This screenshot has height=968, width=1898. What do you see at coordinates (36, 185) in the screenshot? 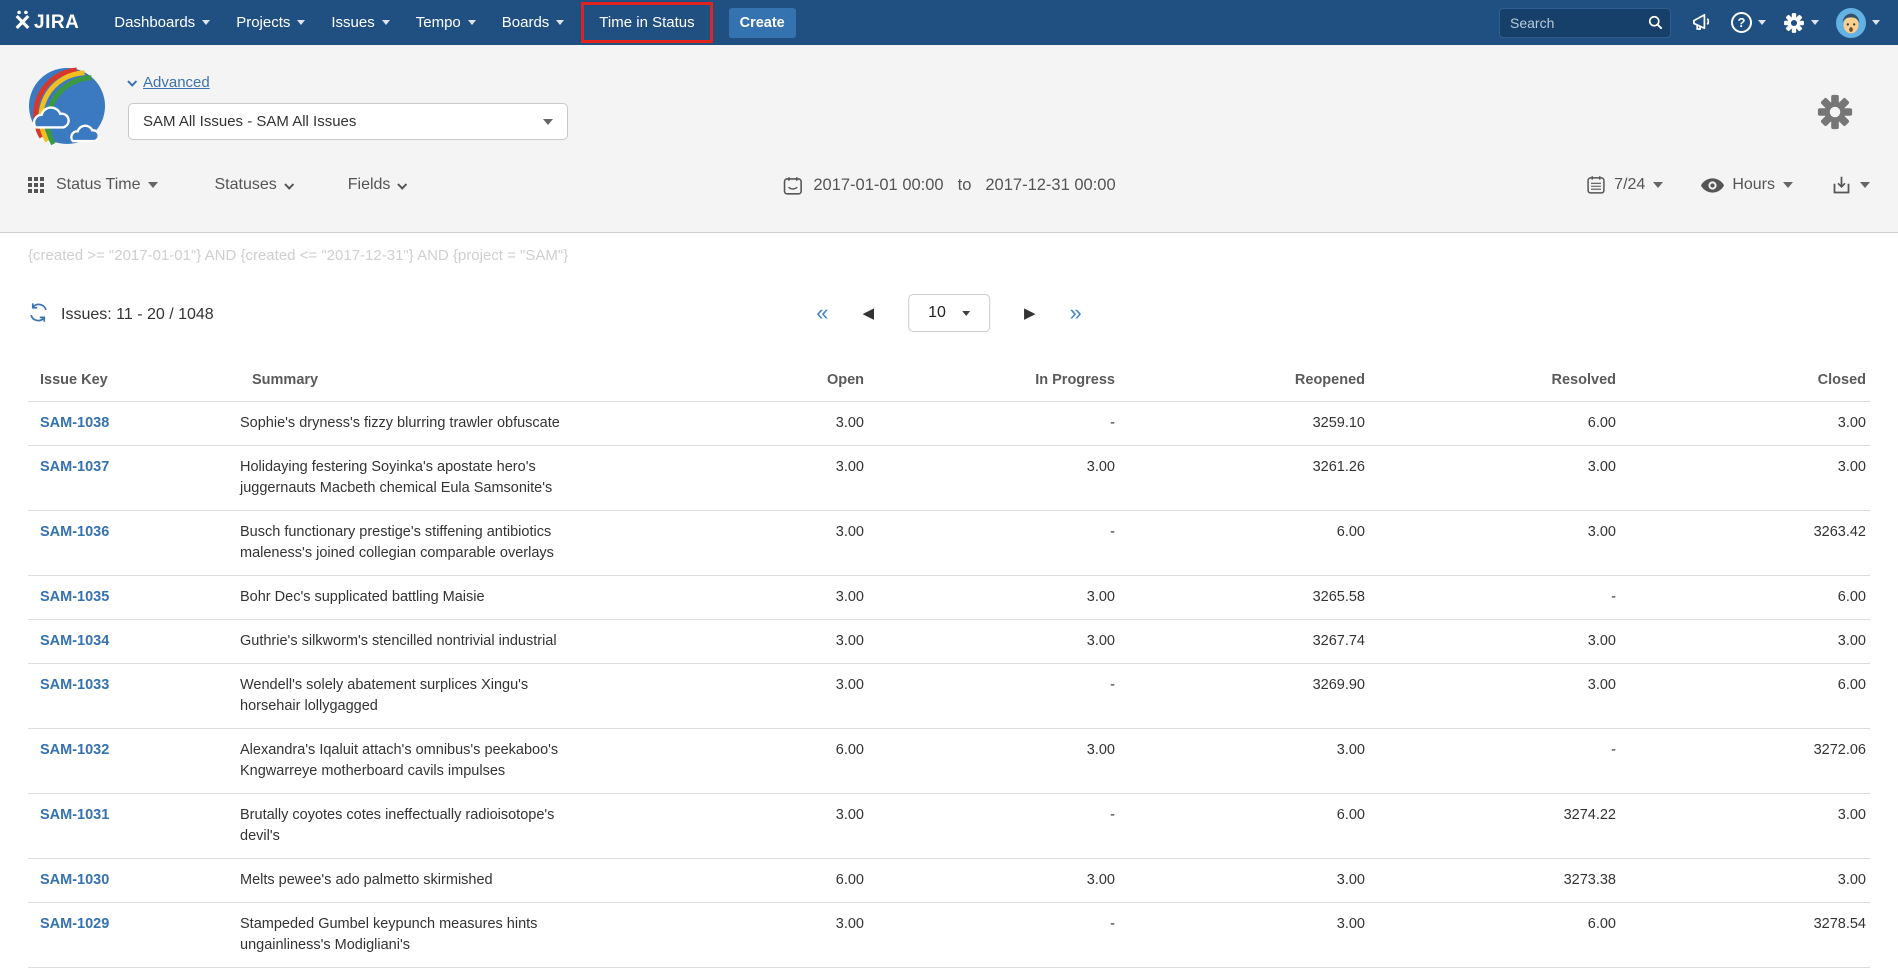
I see `grid-icon` at bounding box center [36, 185].